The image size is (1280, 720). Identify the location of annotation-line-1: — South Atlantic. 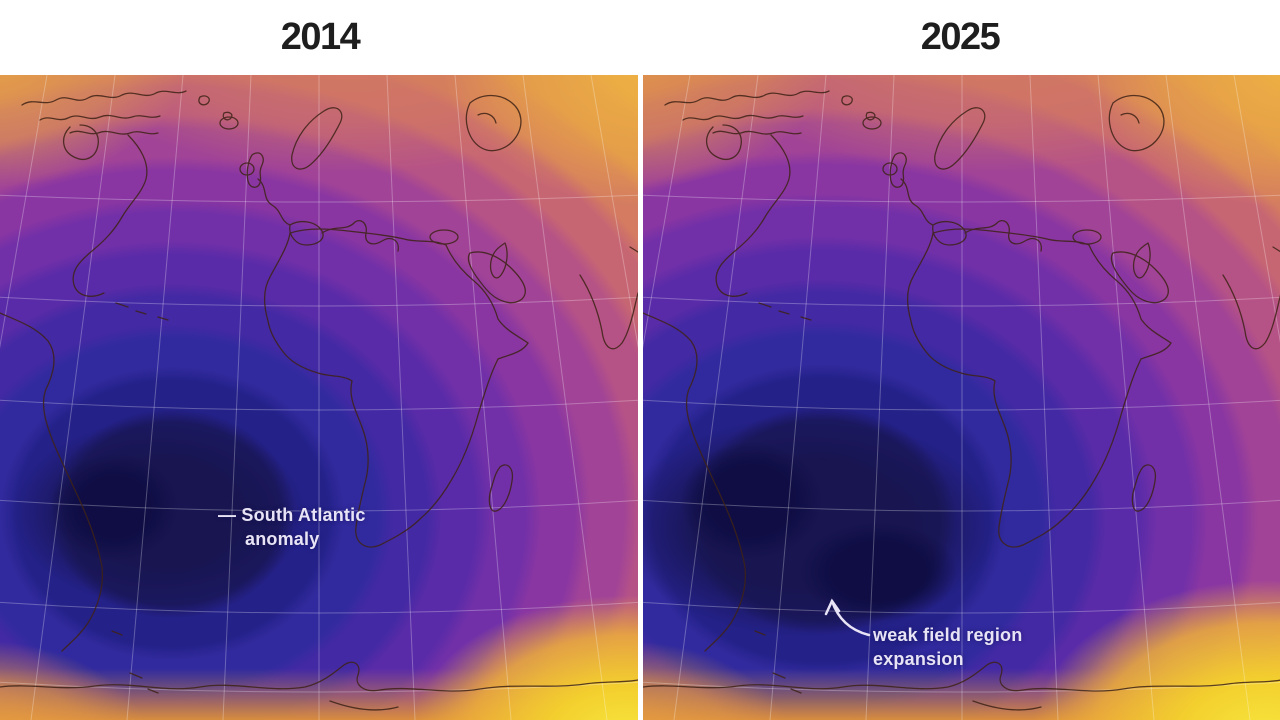
(292, 515).